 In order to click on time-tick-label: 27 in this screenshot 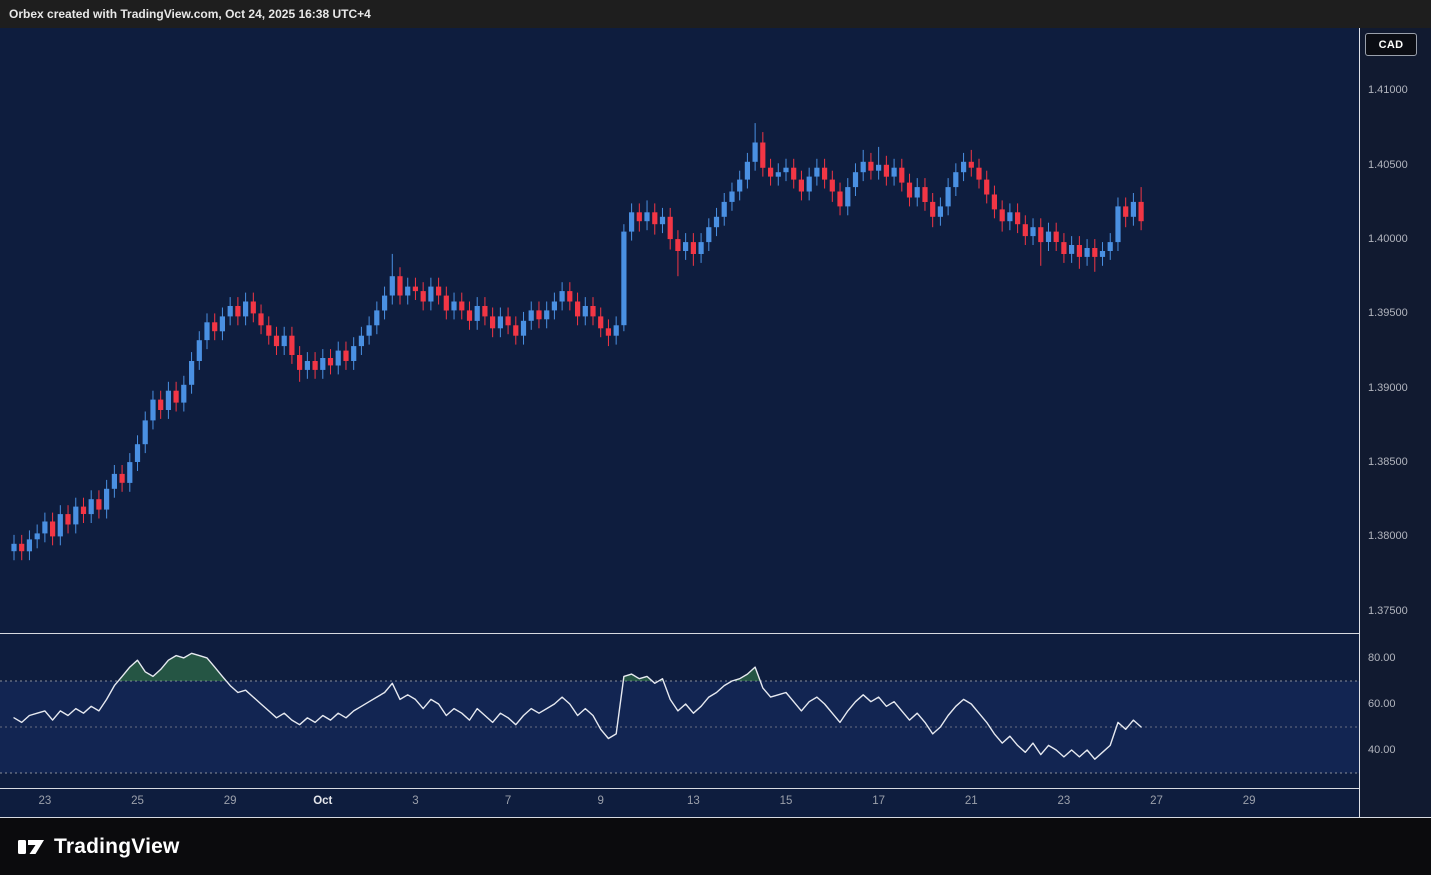, I will do `click(1156, 801)`.